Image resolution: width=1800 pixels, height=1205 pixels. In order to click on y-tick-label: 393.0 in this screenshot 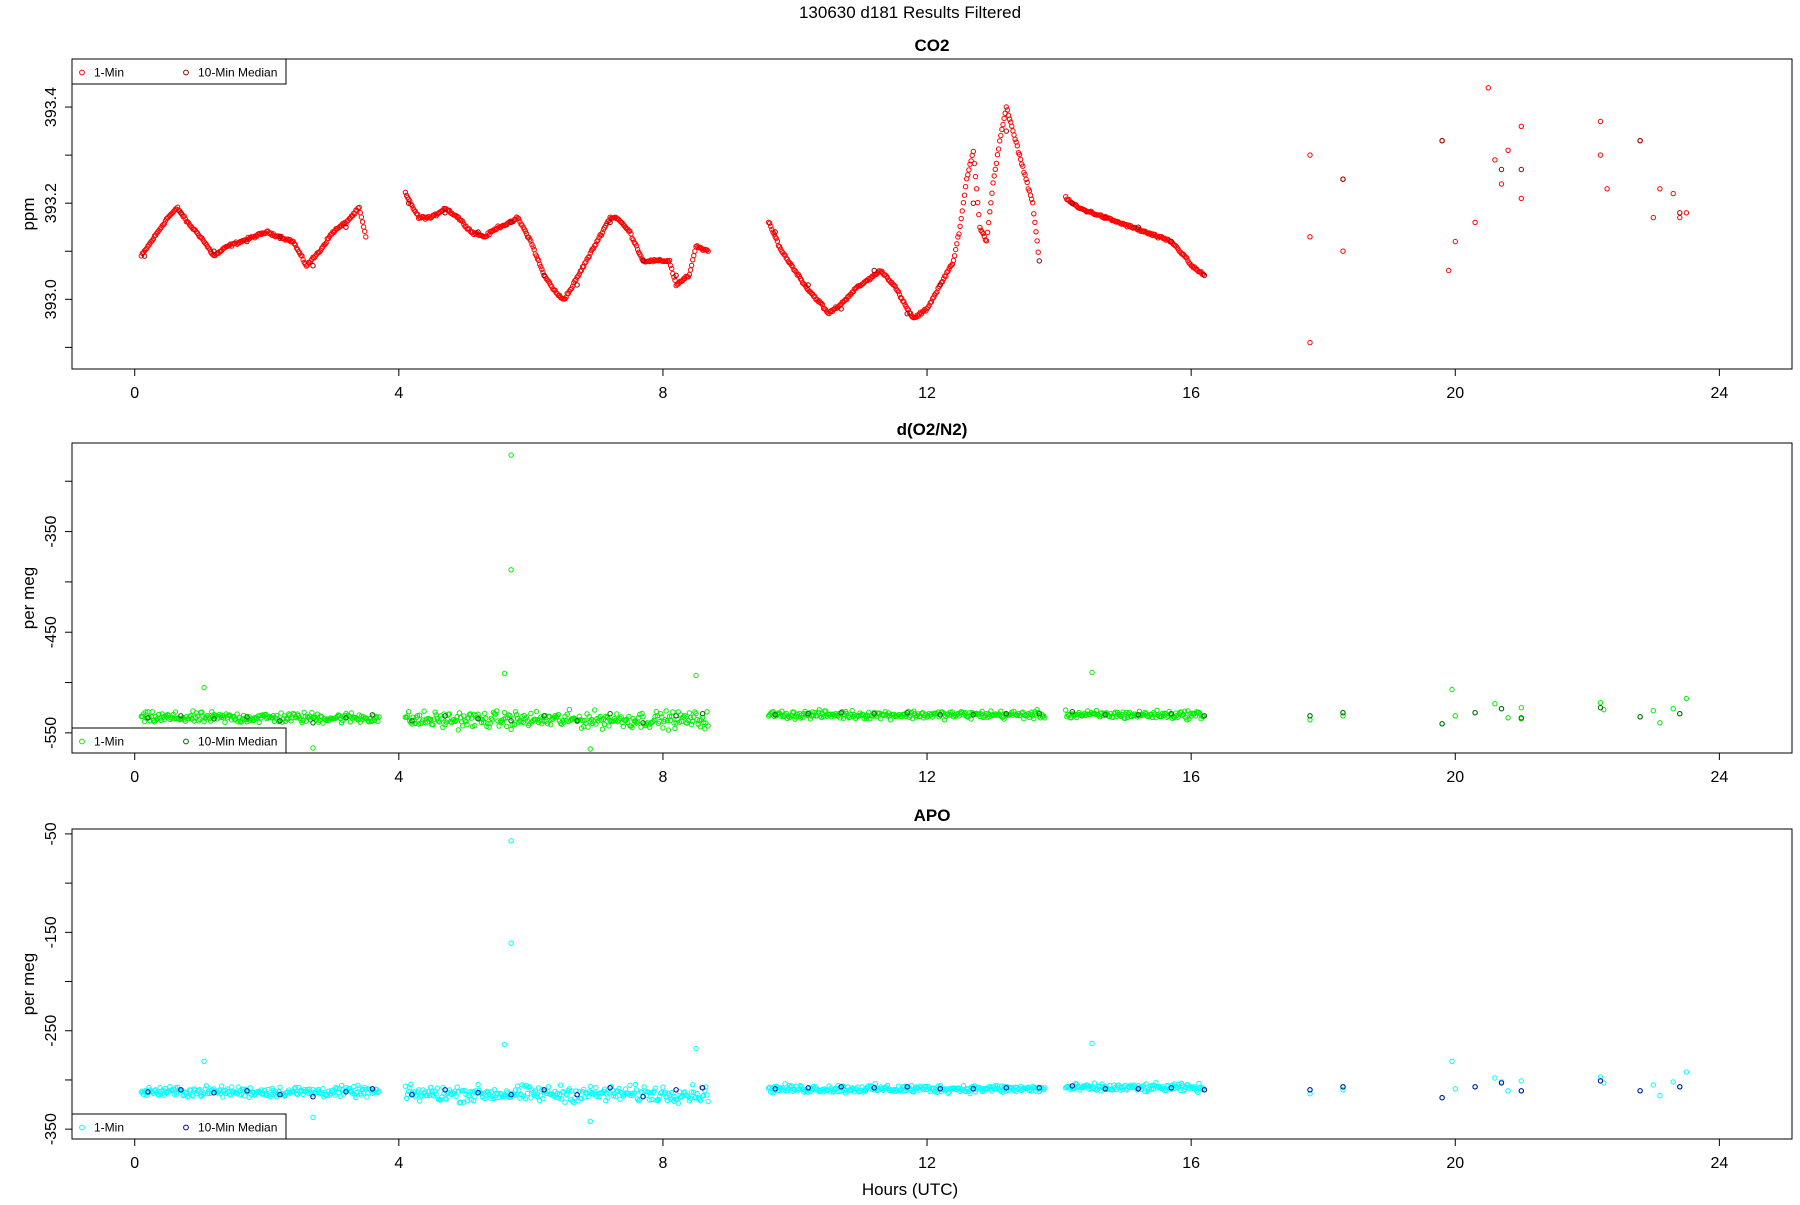, I will do `click(51, 299)`.